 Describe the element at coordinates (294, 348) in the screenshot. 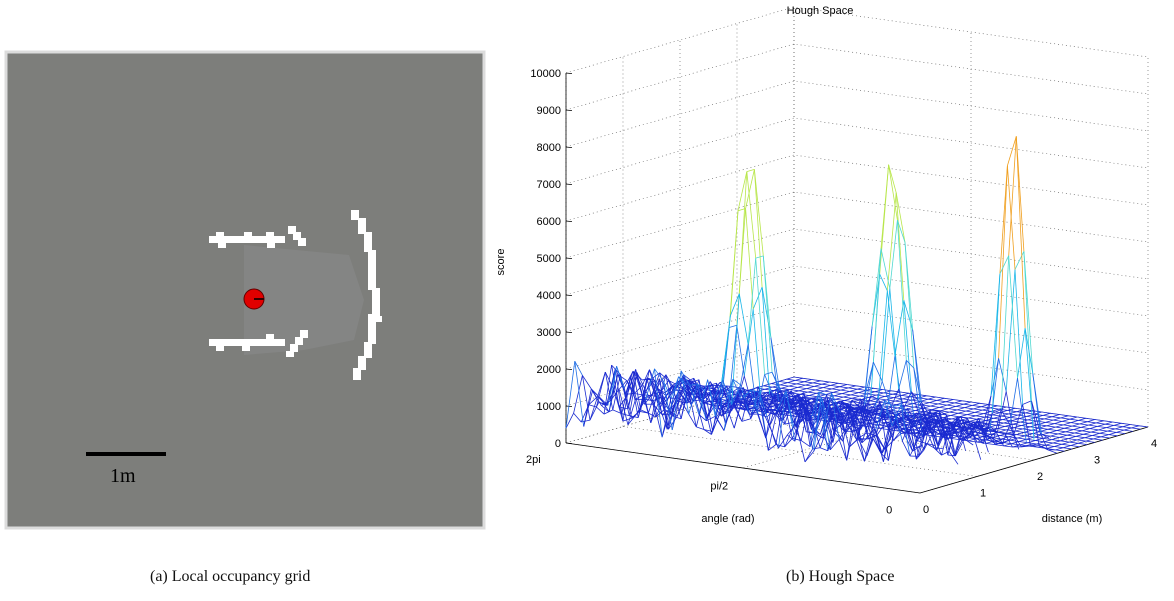

I see `wall-segment-bottom-diag` at that location.